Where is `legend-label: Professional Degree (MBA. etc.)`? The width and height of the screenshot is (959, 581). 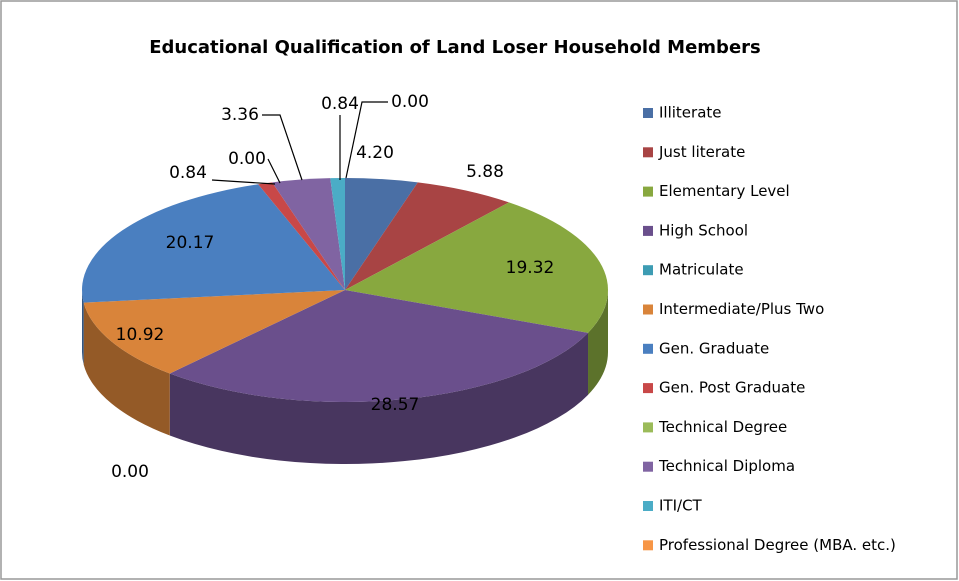 legend-label: Professional Degree (MBA. etc.) is located at coordinates (777, 545).